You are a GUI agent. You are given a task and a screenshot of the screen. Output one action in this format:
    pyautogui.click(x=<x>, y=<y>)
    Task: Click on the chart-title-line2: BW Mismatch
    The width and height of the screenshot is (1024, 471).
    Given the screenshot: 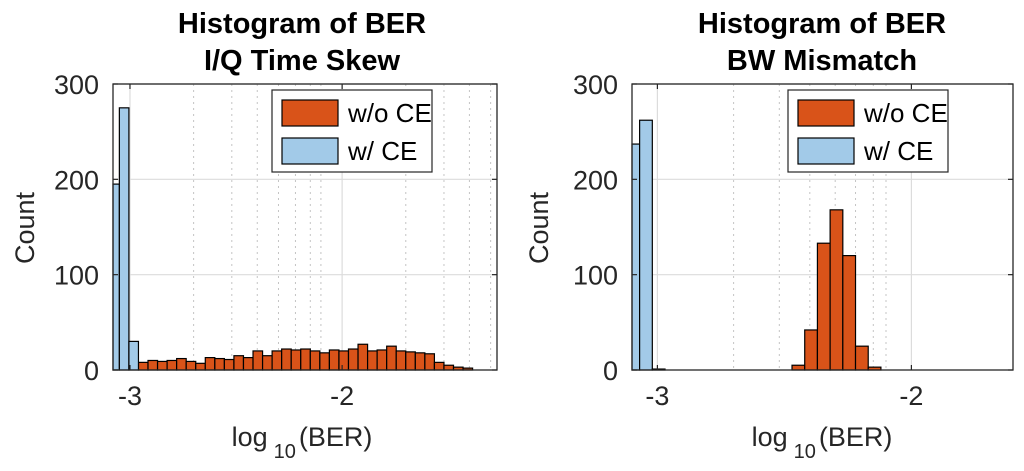 What is the action you would take?
    pyautogui.click(x=822, y=61)
    